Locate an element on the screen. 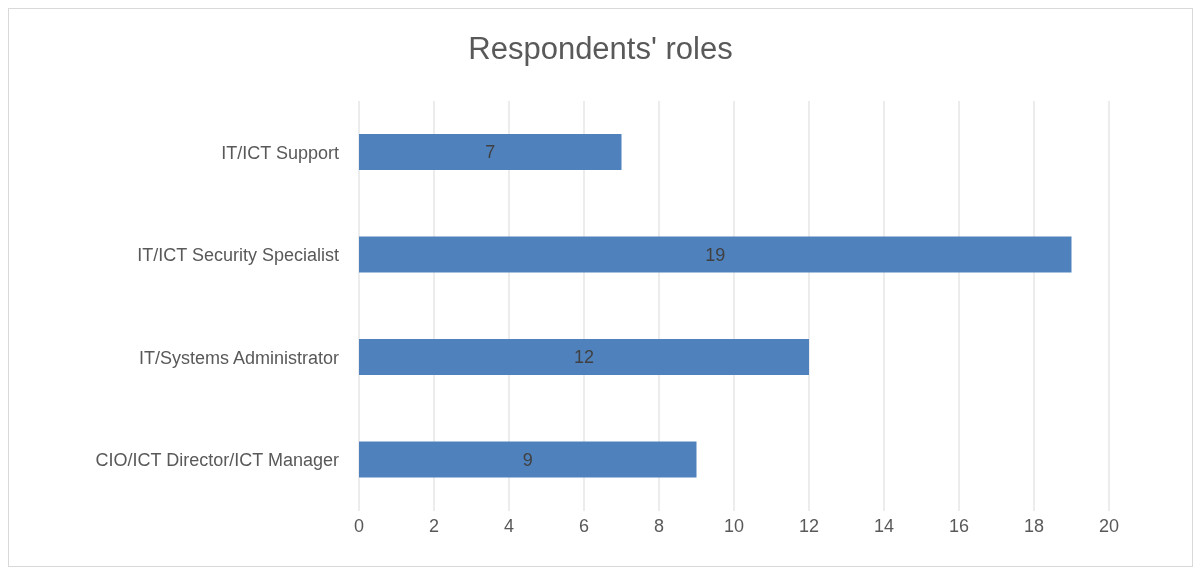  data-label: 19 is located at coordinates (715, 254).